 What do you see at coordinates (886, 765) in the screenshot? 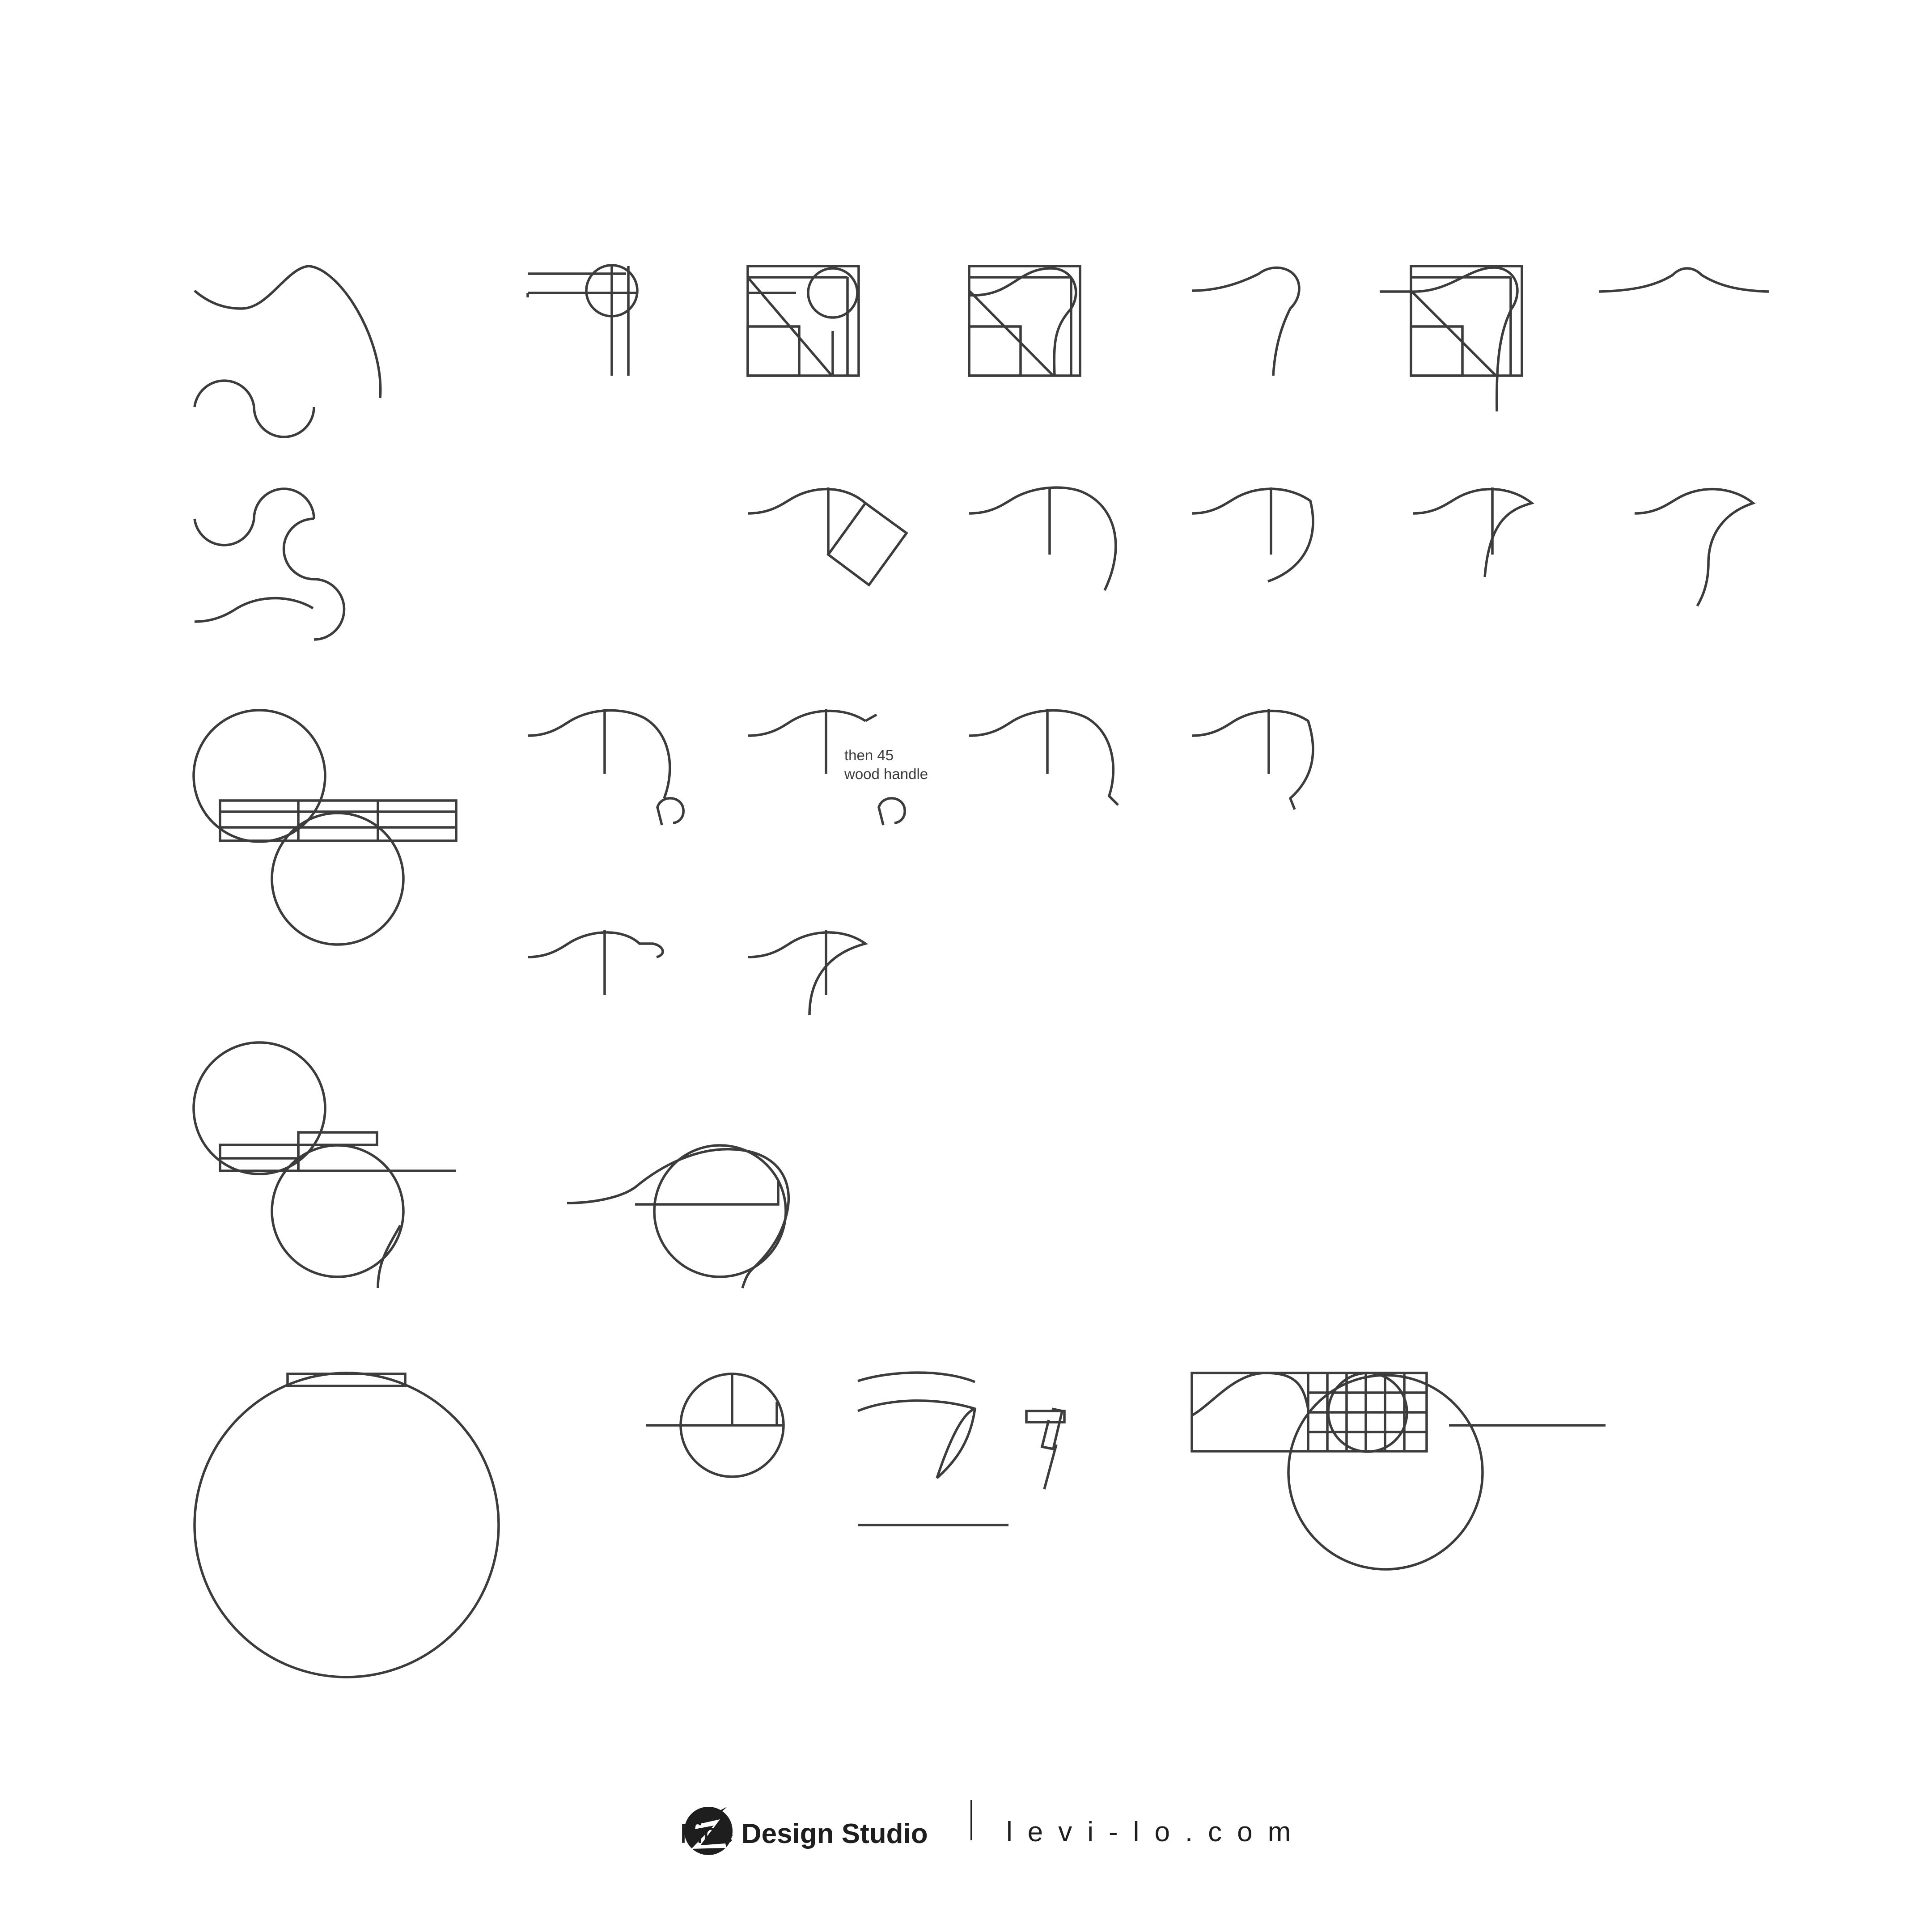
I see `annotation-note: then 45 wood handle` at bounding box center [886, 765].